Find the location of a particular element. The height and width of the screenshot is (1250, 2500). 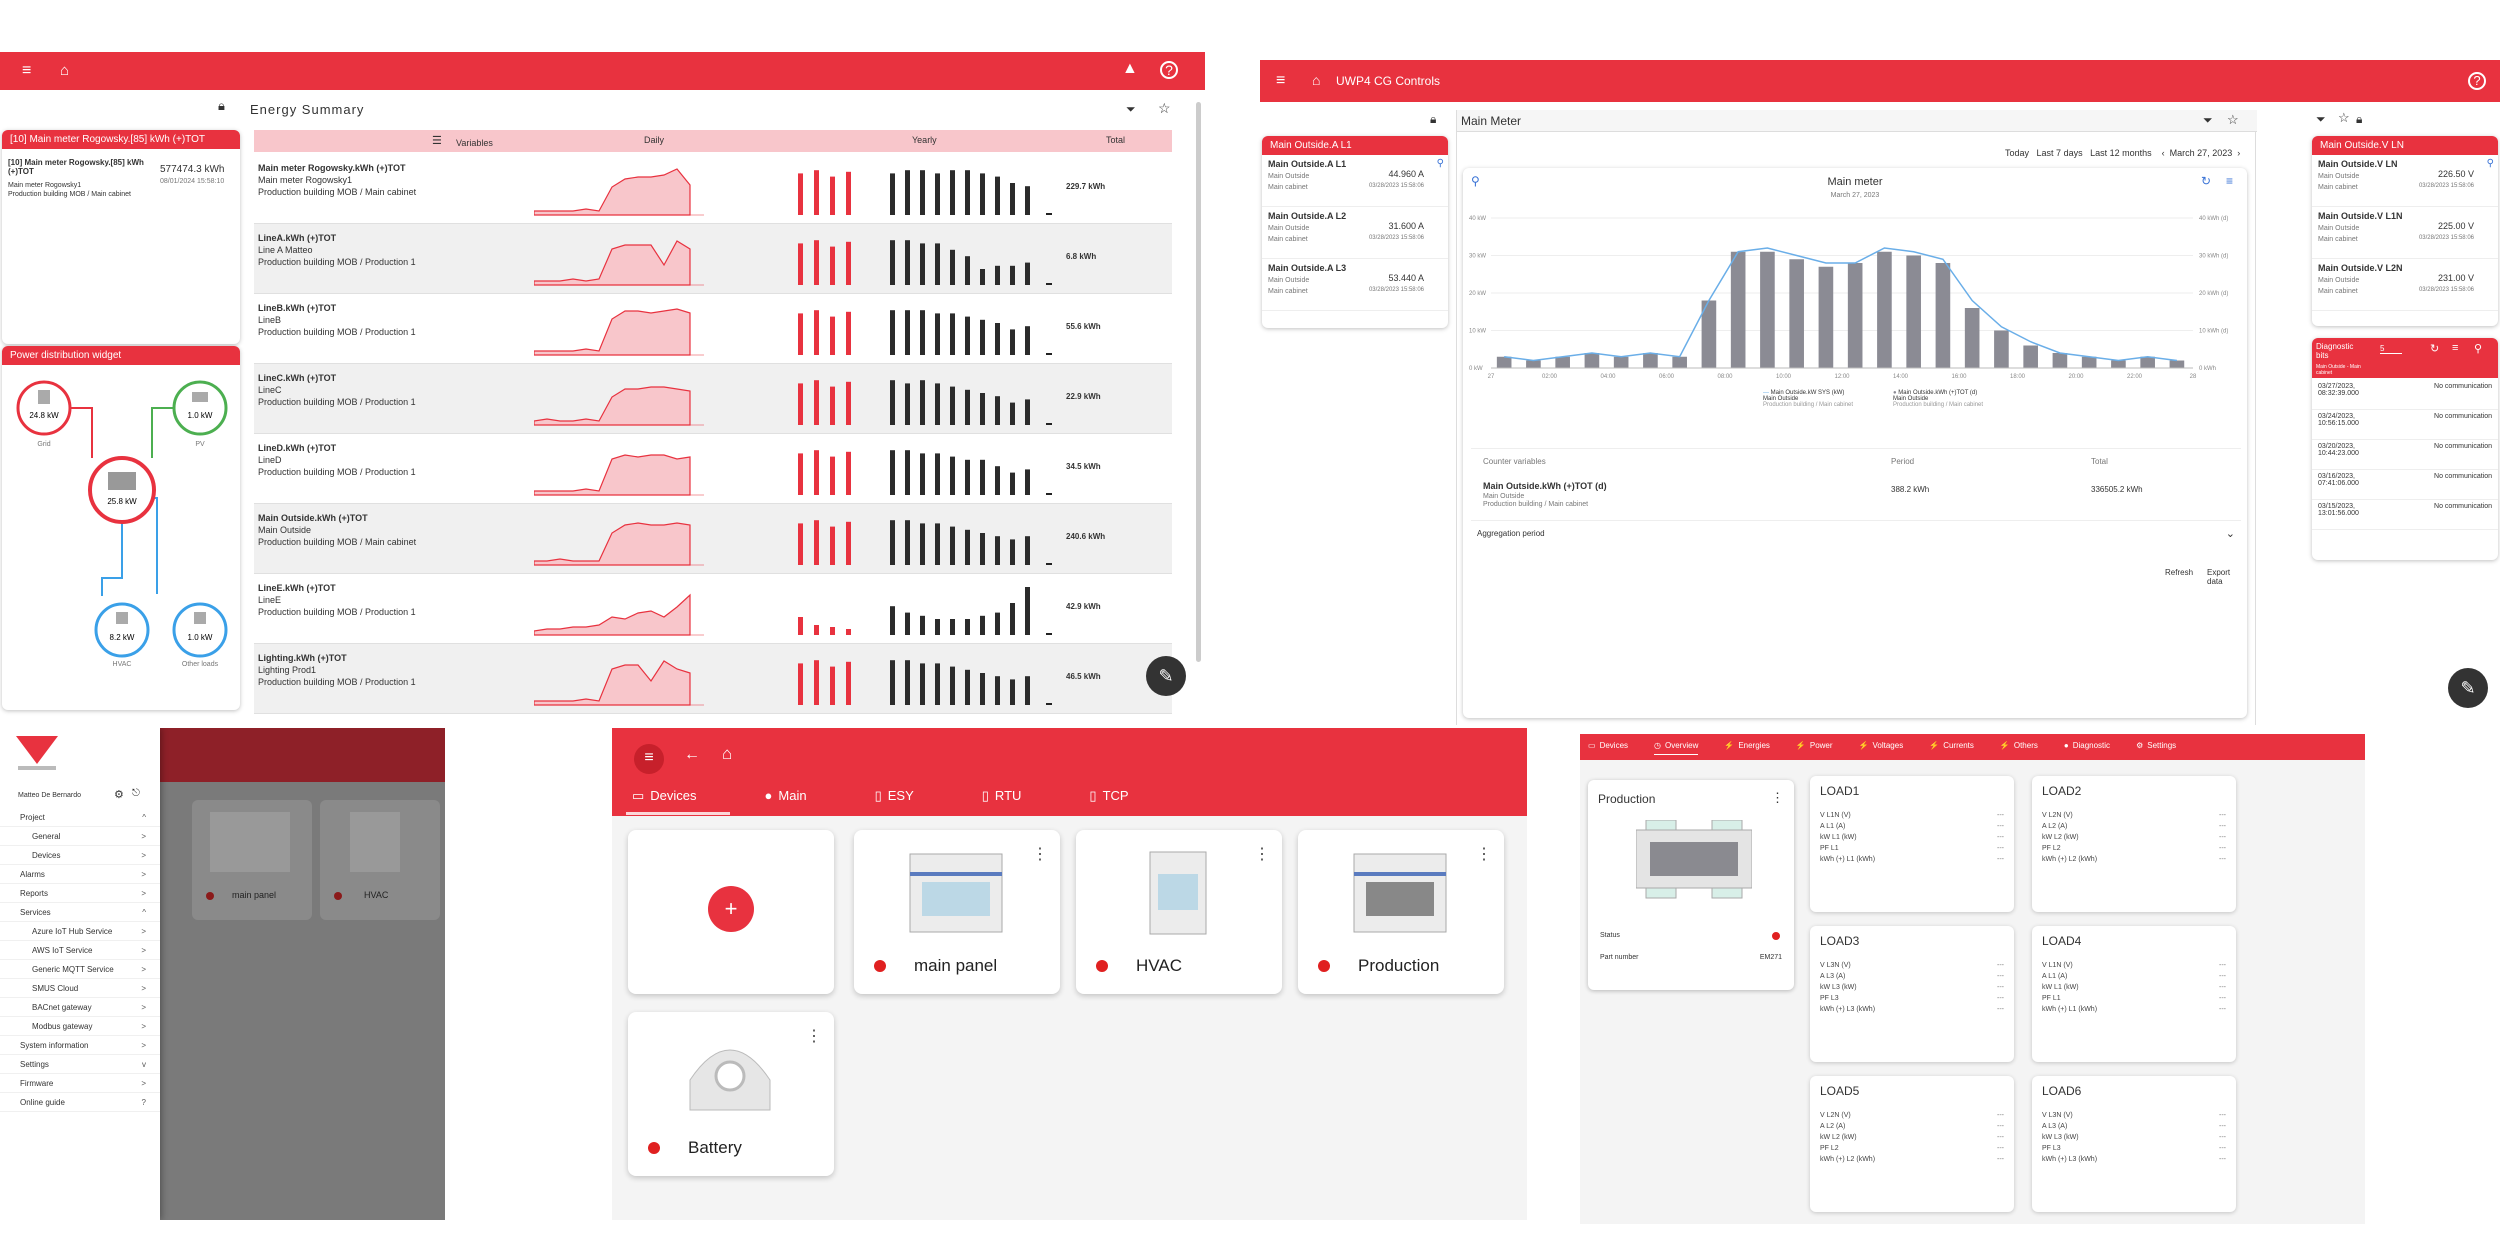

col-yearly: Yearly is located at coordinates (924, 140).